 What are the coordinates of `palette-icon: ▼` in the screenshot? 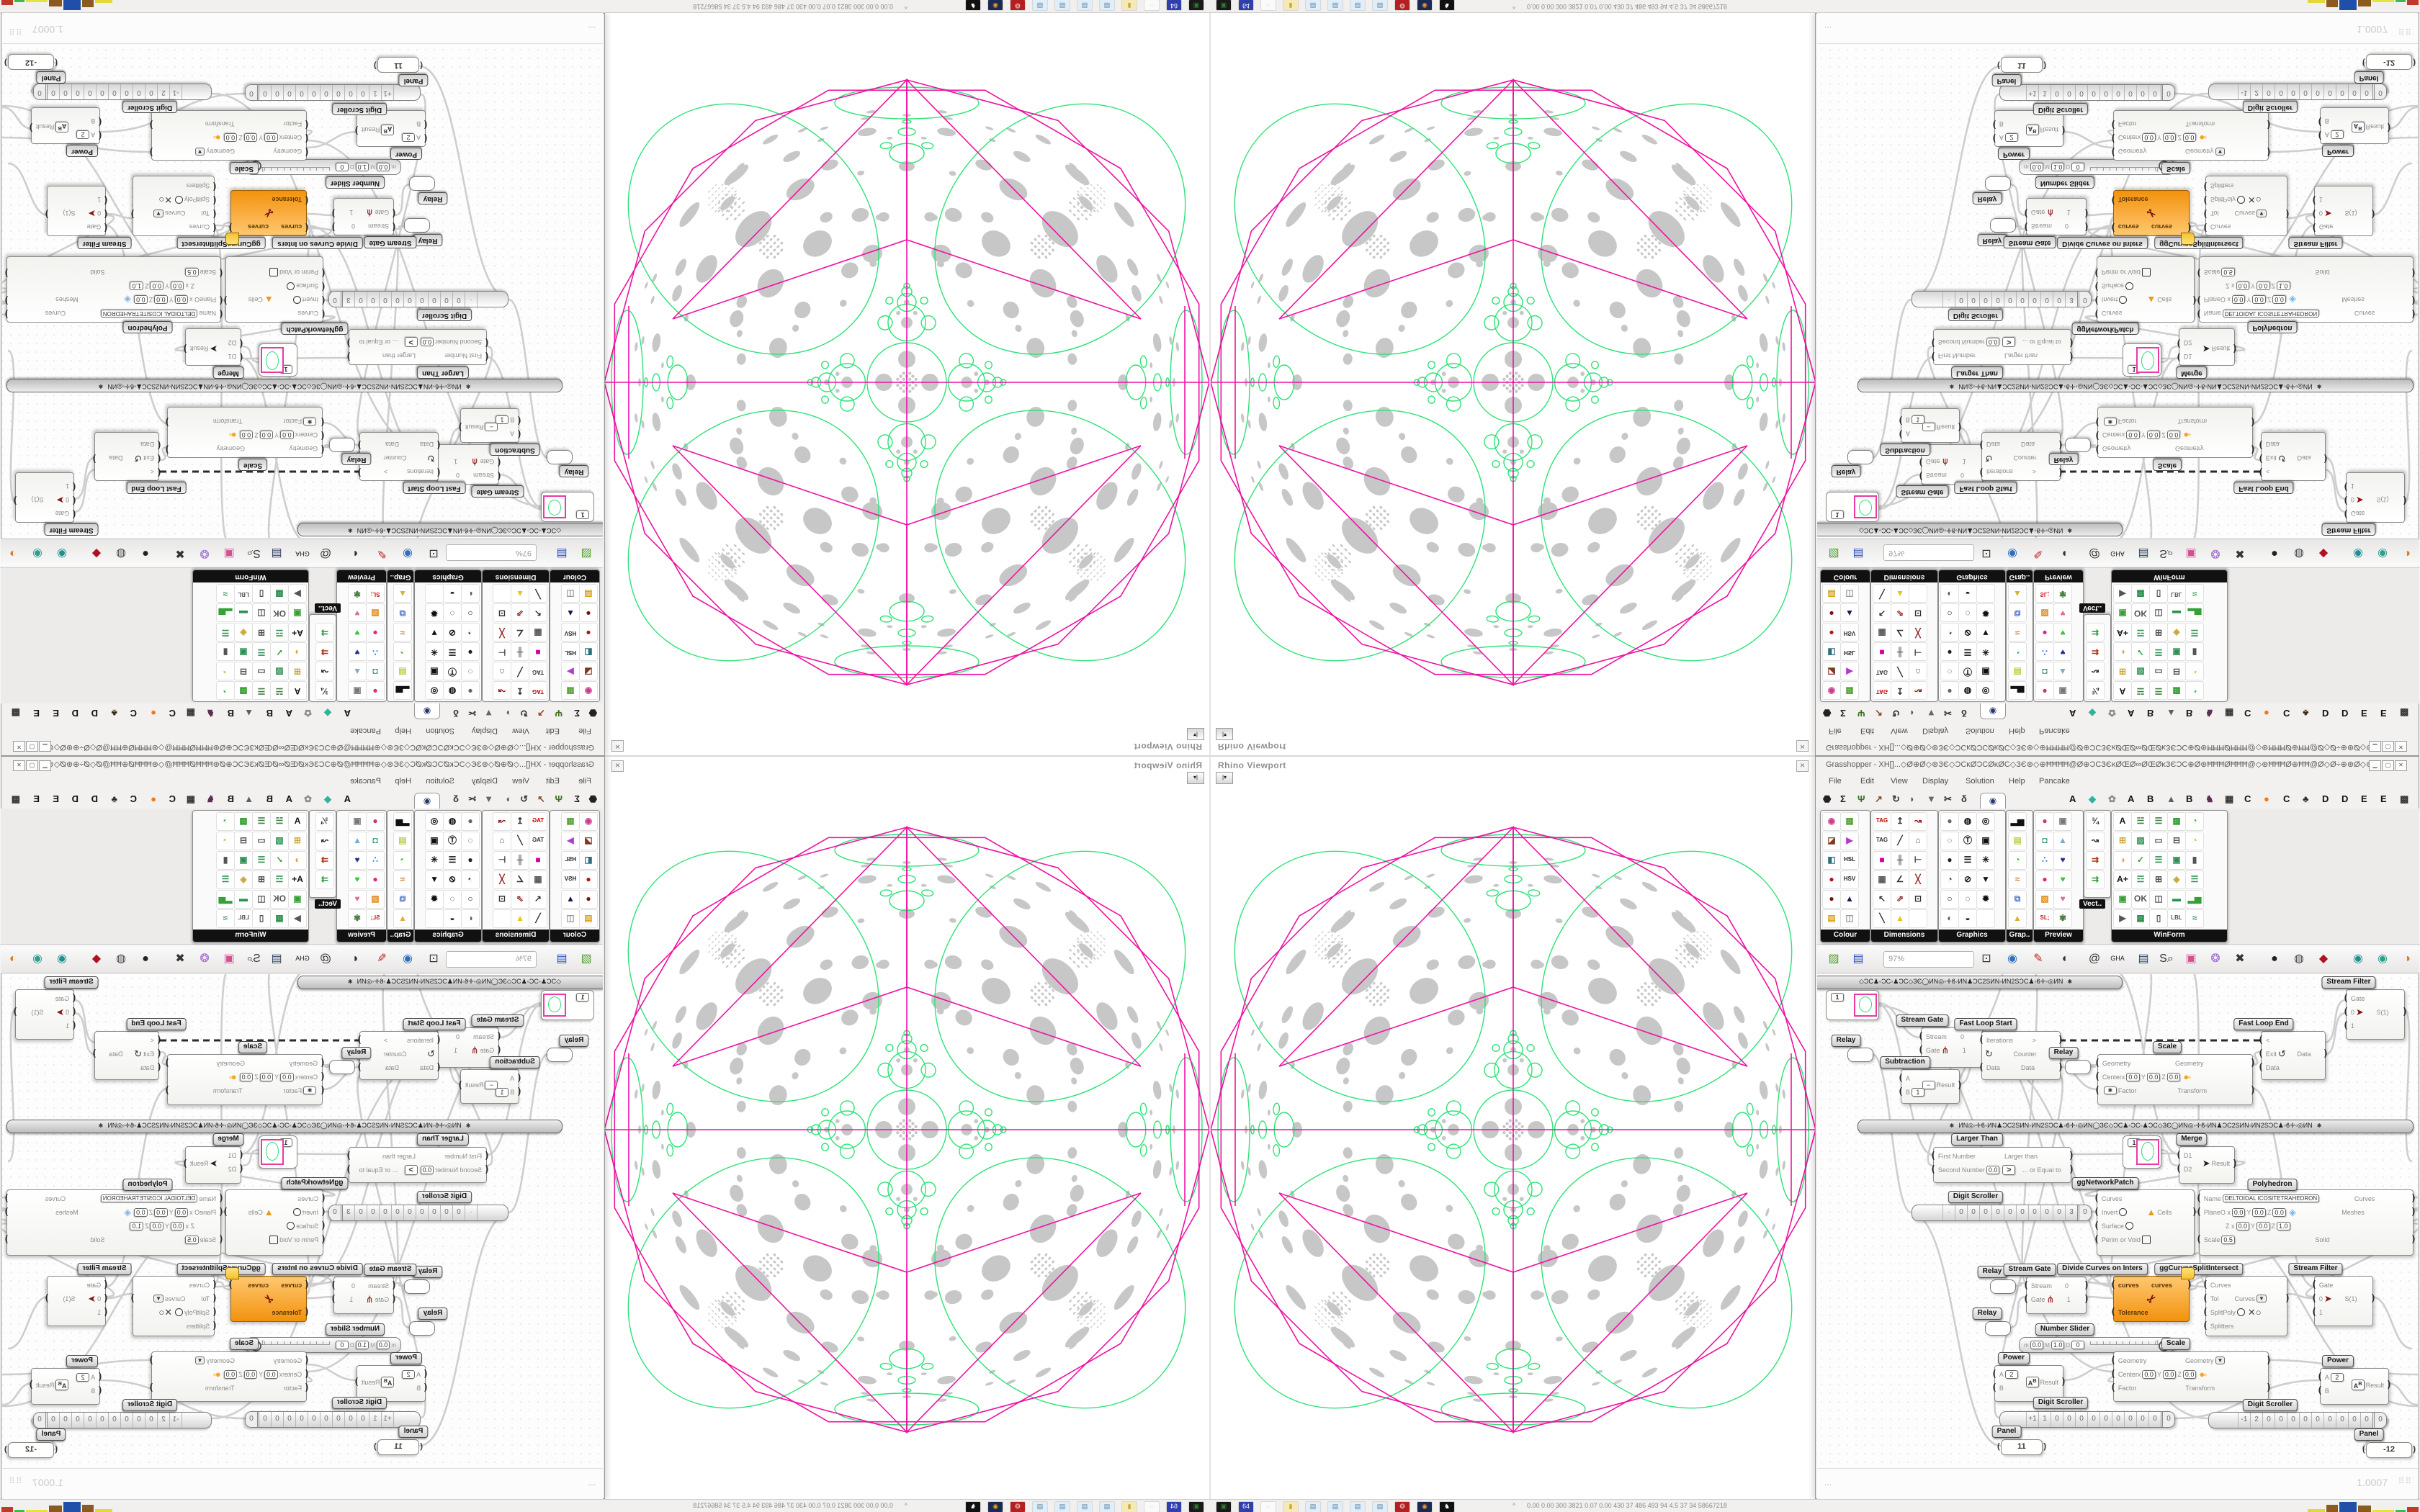 It's located at (434, 879).